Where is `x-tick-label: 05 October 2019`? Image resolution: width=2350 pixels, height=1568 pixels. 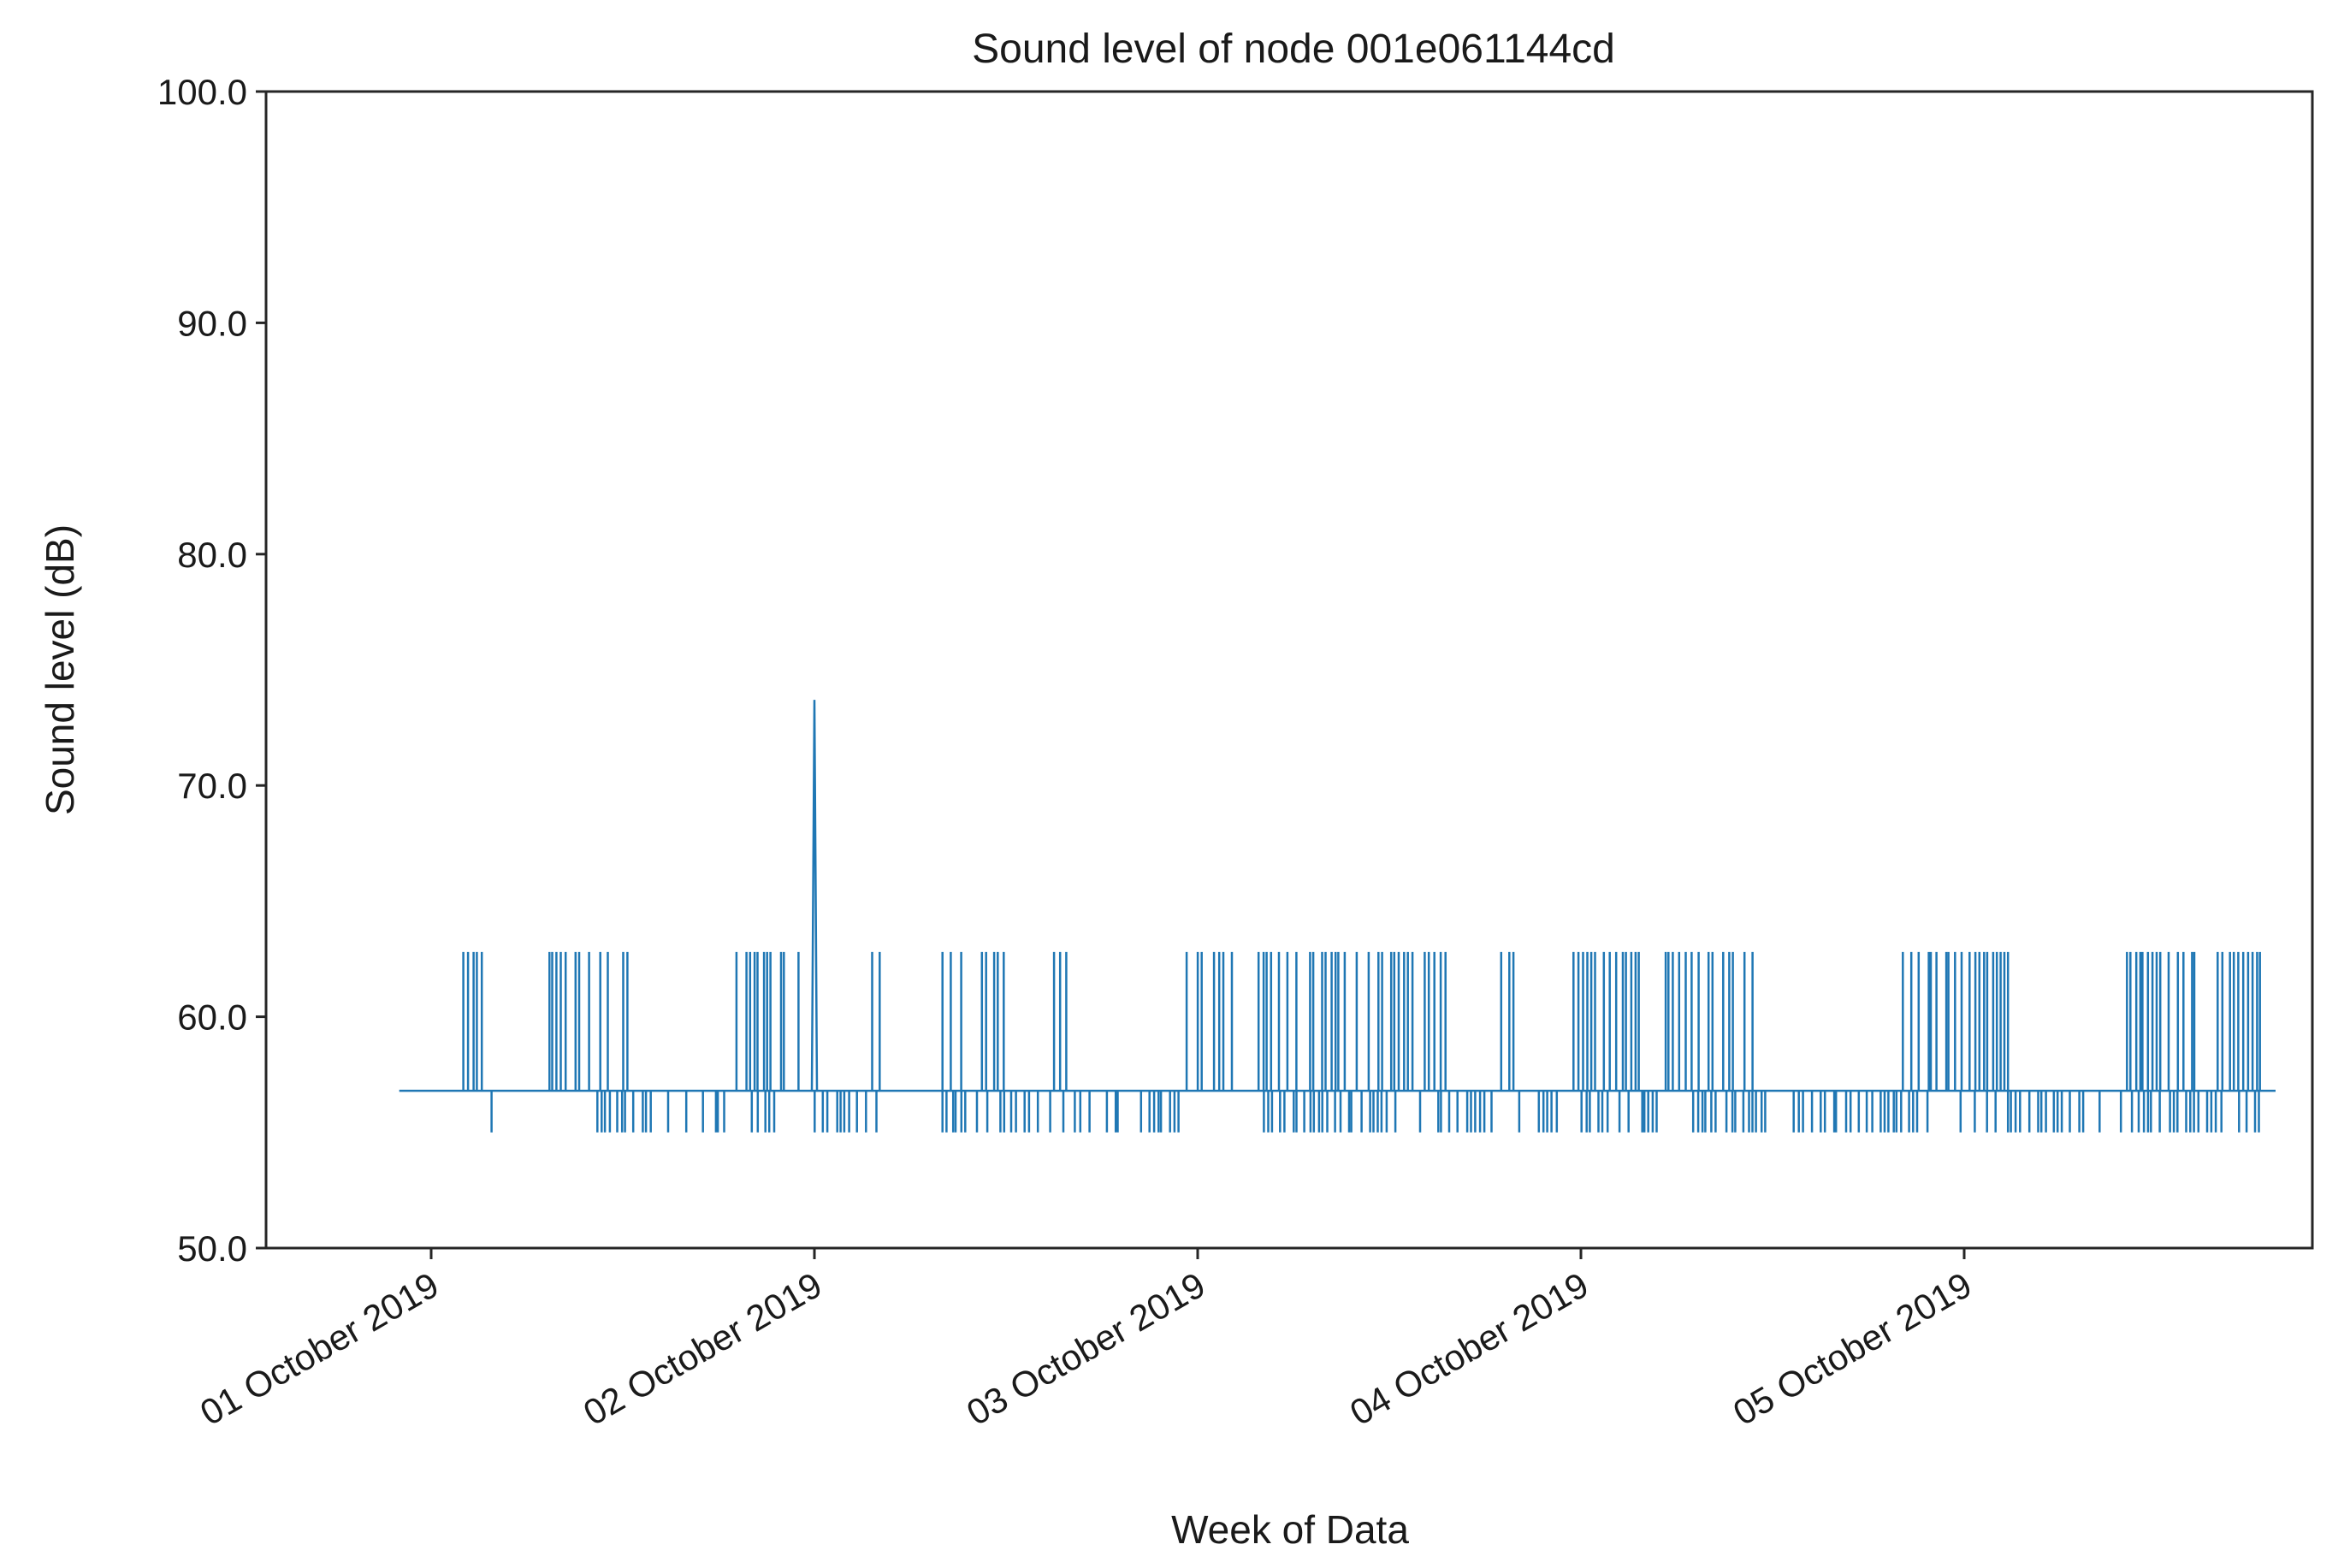
x-tick-label: 05 October 2019 is located at coordinates (1852, 1348).